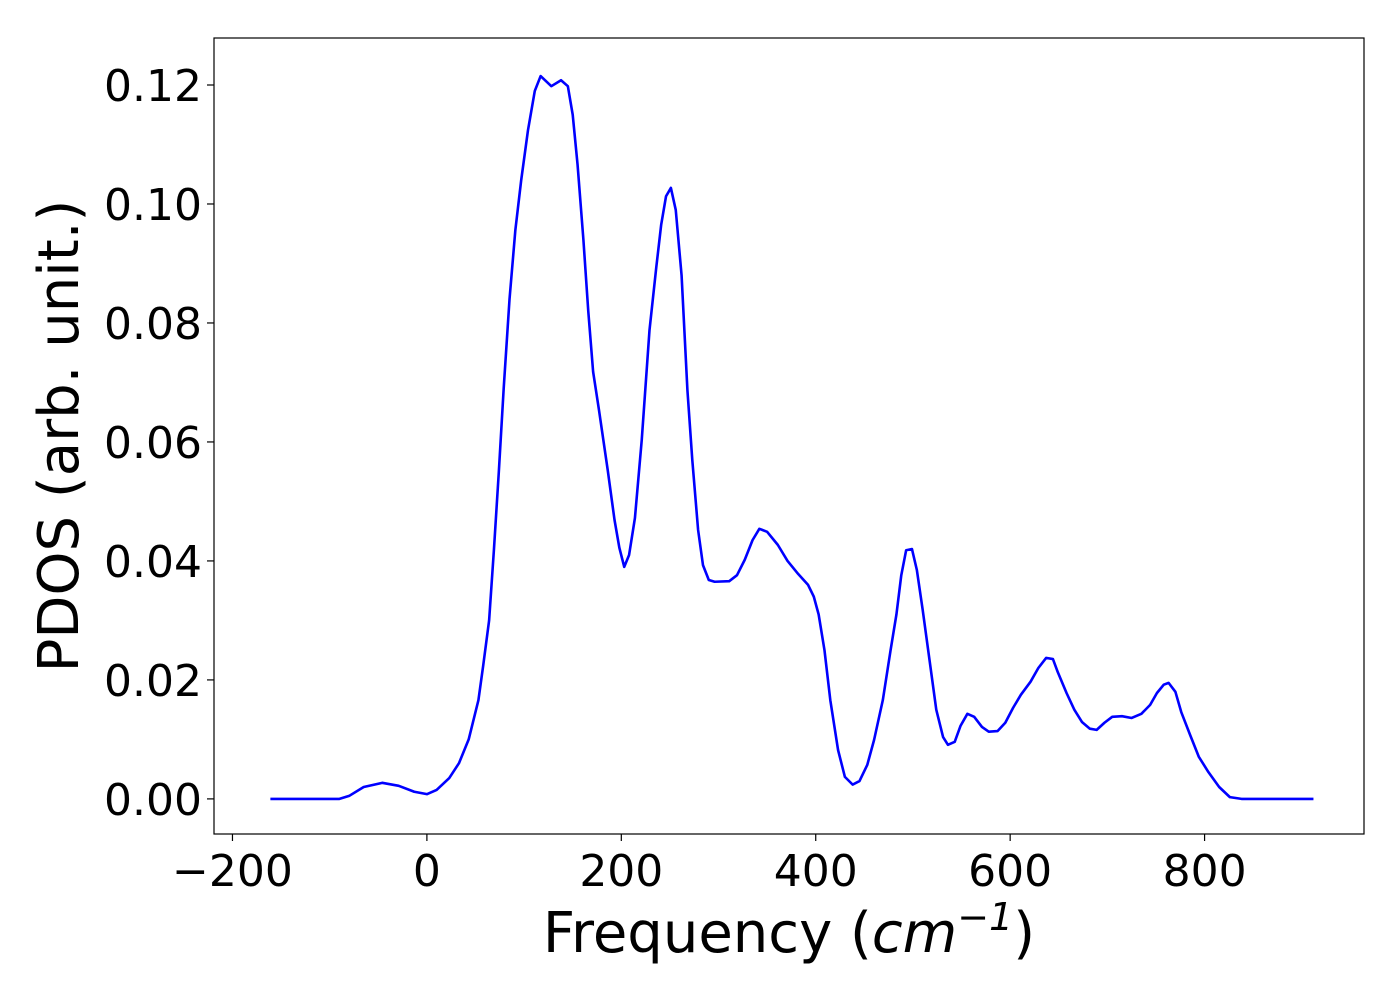  What do you see at coordinates (621, 871) in the screenshot?
I see `x-tick-label: 200` at bounding box center [621, 871].